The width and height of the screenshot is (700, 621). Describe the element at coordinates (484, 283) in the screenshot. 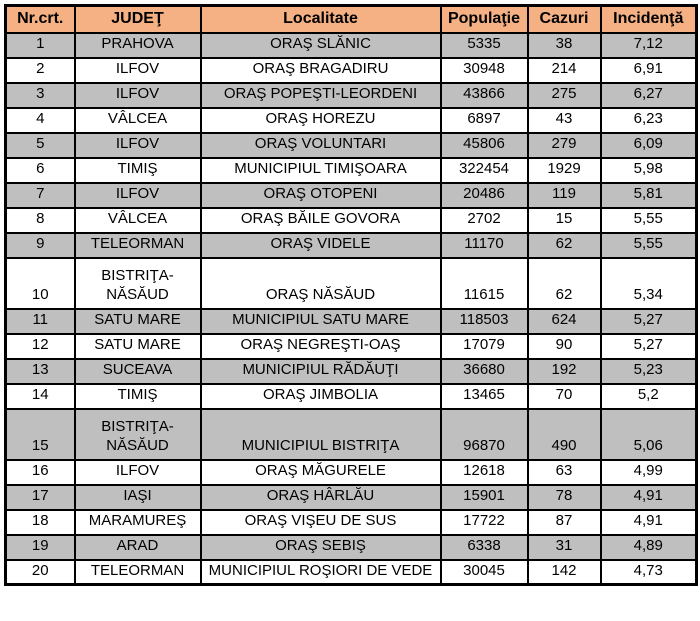

I see `cell-populatie: 11615` at that location.